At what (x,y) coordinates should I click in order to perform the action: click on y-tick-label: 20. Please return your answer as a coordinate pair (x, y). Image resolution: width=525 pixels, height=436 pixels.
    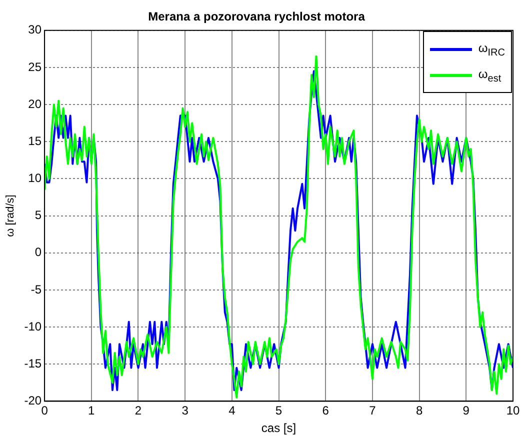
    Looking at the image, I should click on (35, 103).